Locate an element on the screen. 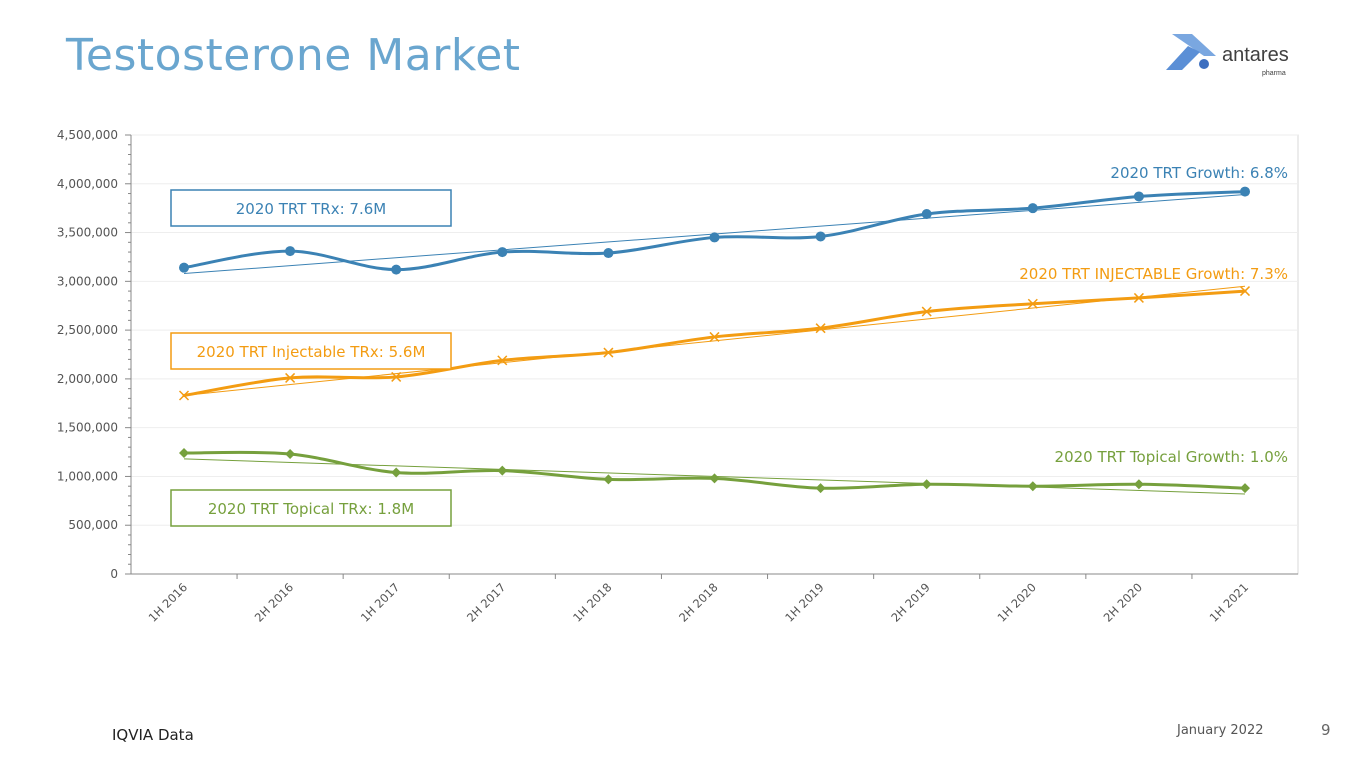 The image size is (1365, 768). x-tick-label: 1H 2017 is located at coordinates (380, 602).